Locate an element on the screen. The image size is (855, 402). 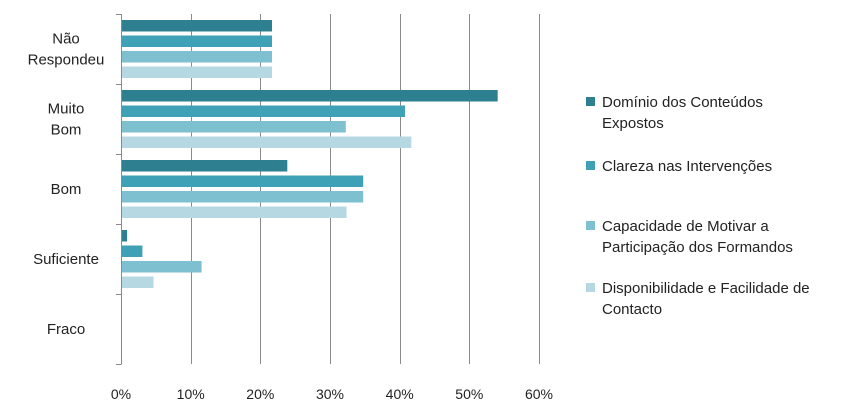
legend-item: Clareza nas Intervenções is located at coordinates (720, 166).